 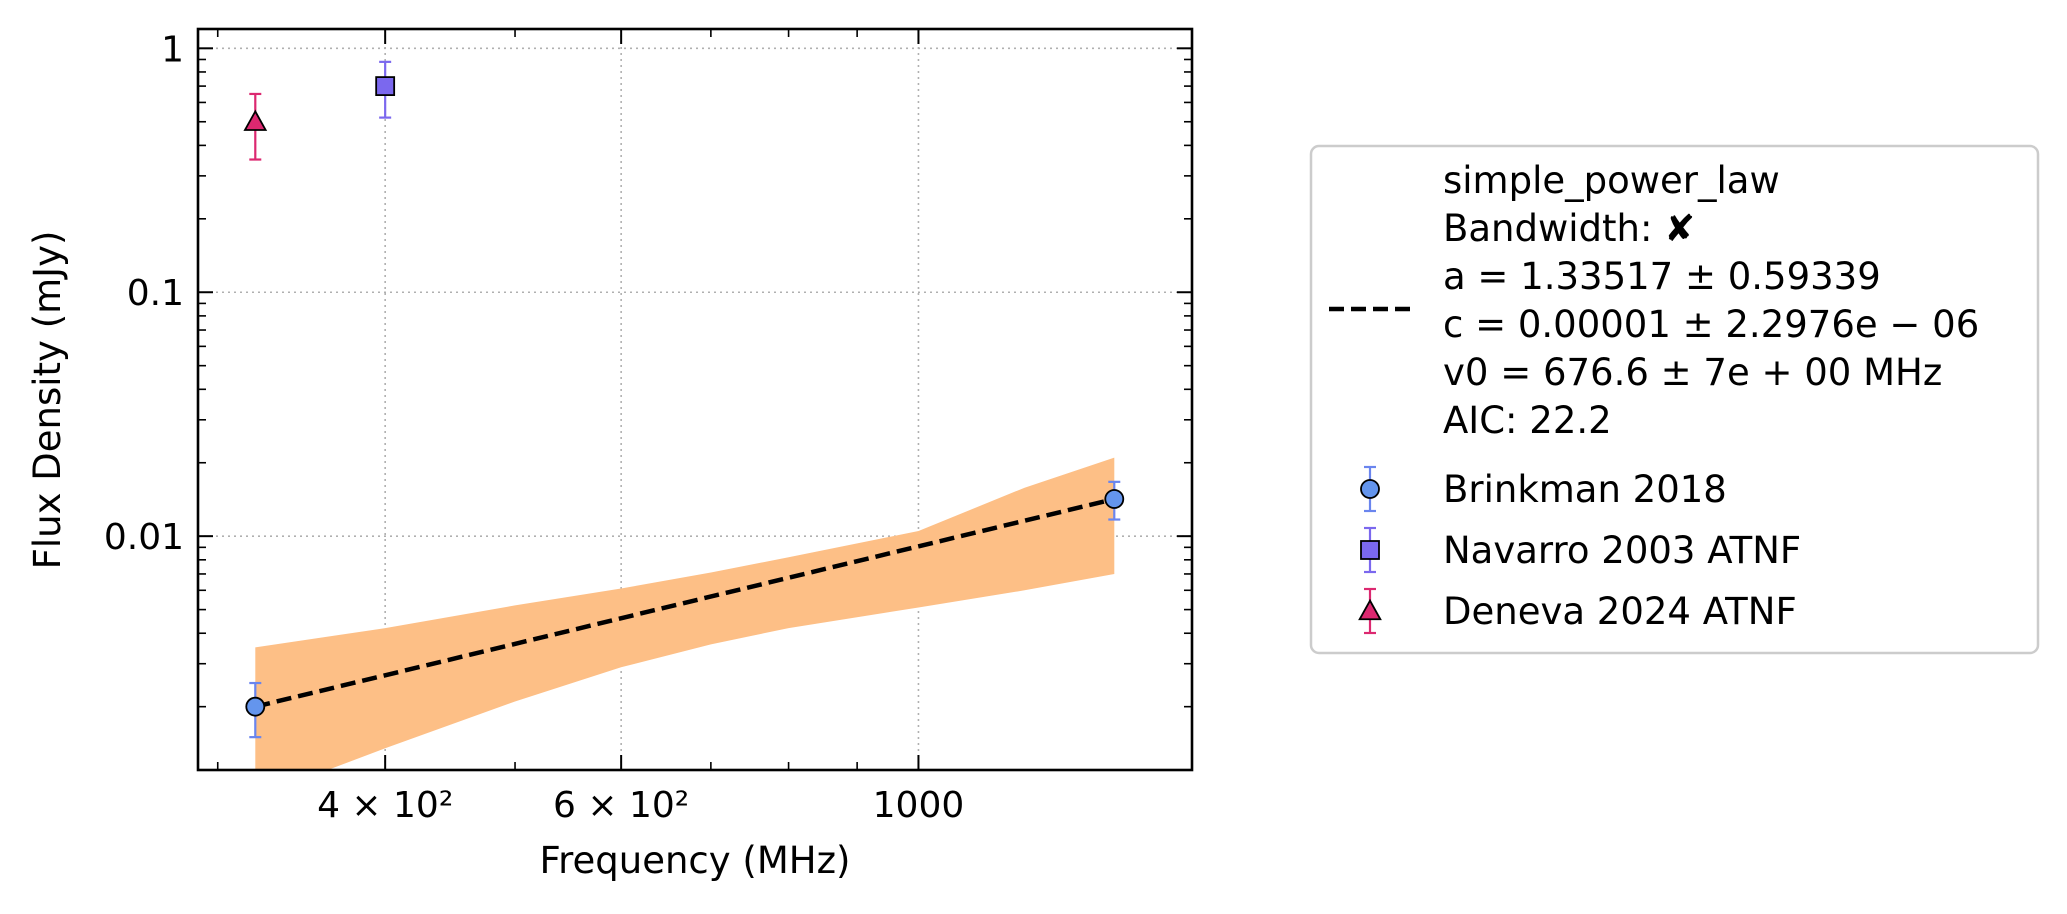 I want to click on legend-fit-line-text: a = 1.33517 ± 0.59339, so click(x=1662, y=276).